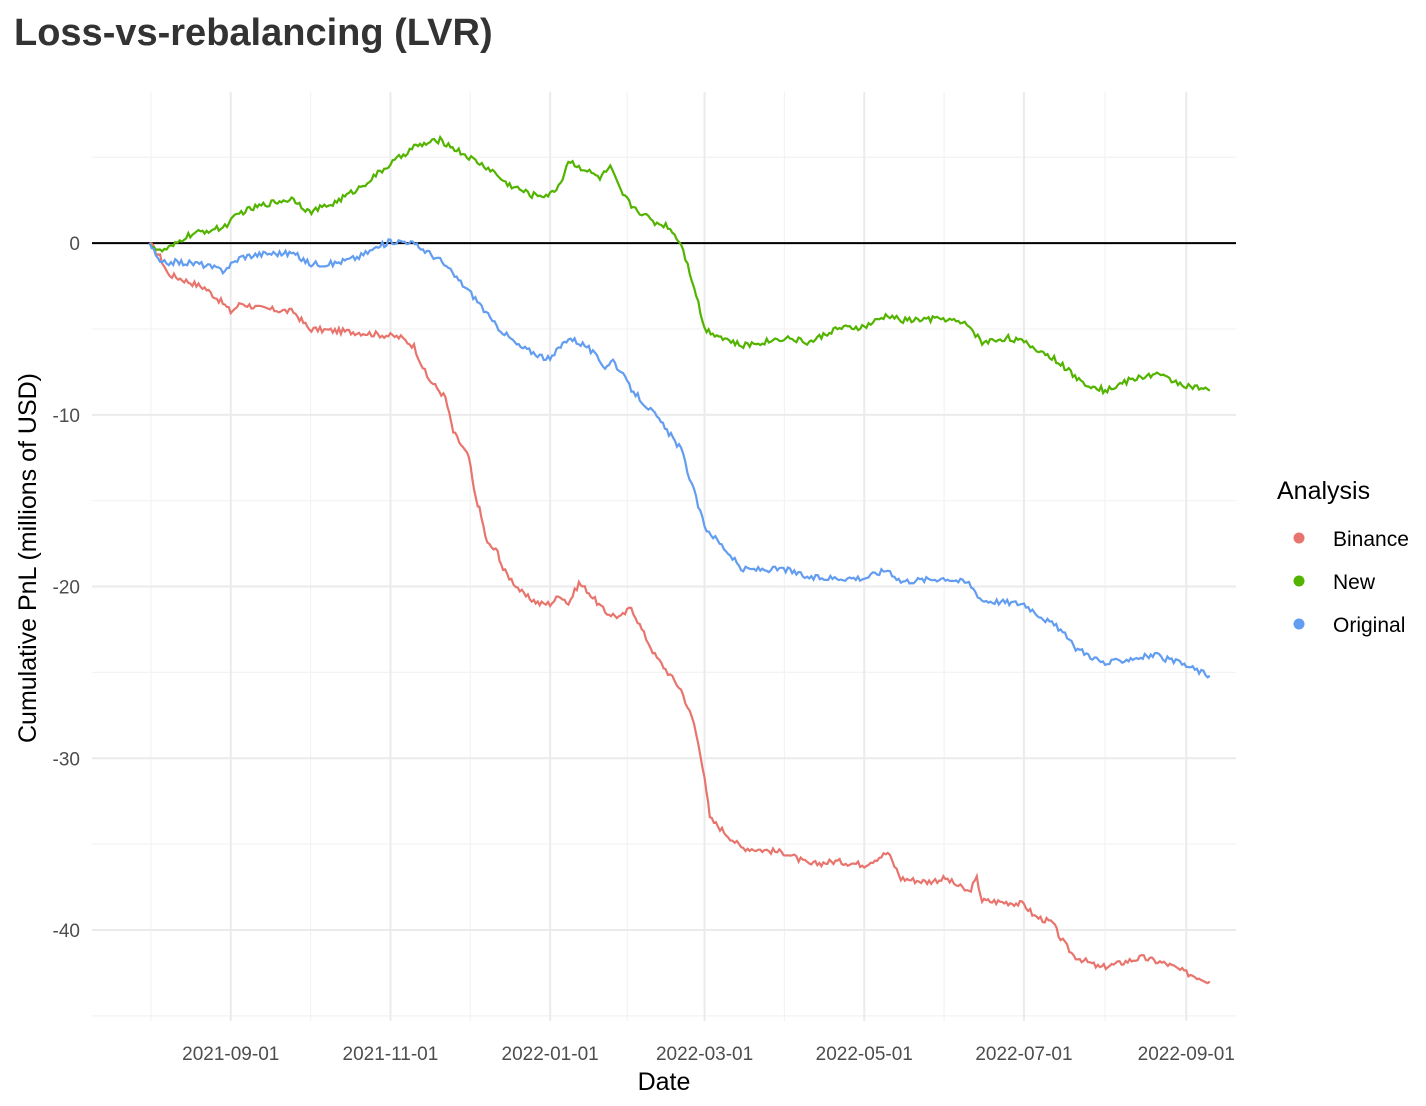 This screenshot has width=1426, height=1106. What do you see at coordinates (74, 244) in the screenshot?
I see `y-tick-label: 0` at bounding box center [74, 244].